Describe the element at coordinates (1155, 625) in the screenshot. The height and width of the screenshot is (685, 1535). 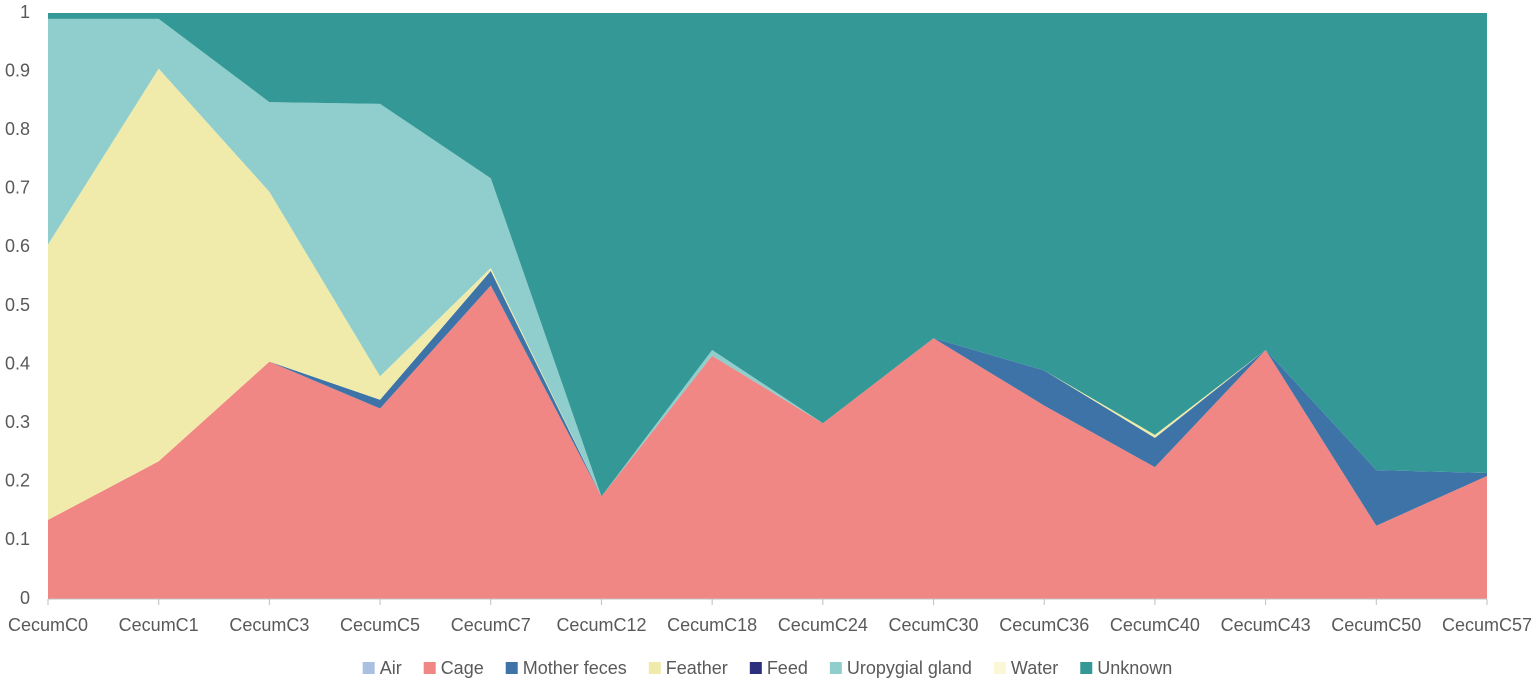
I see `x-tick-label: CecumC40` at that location.